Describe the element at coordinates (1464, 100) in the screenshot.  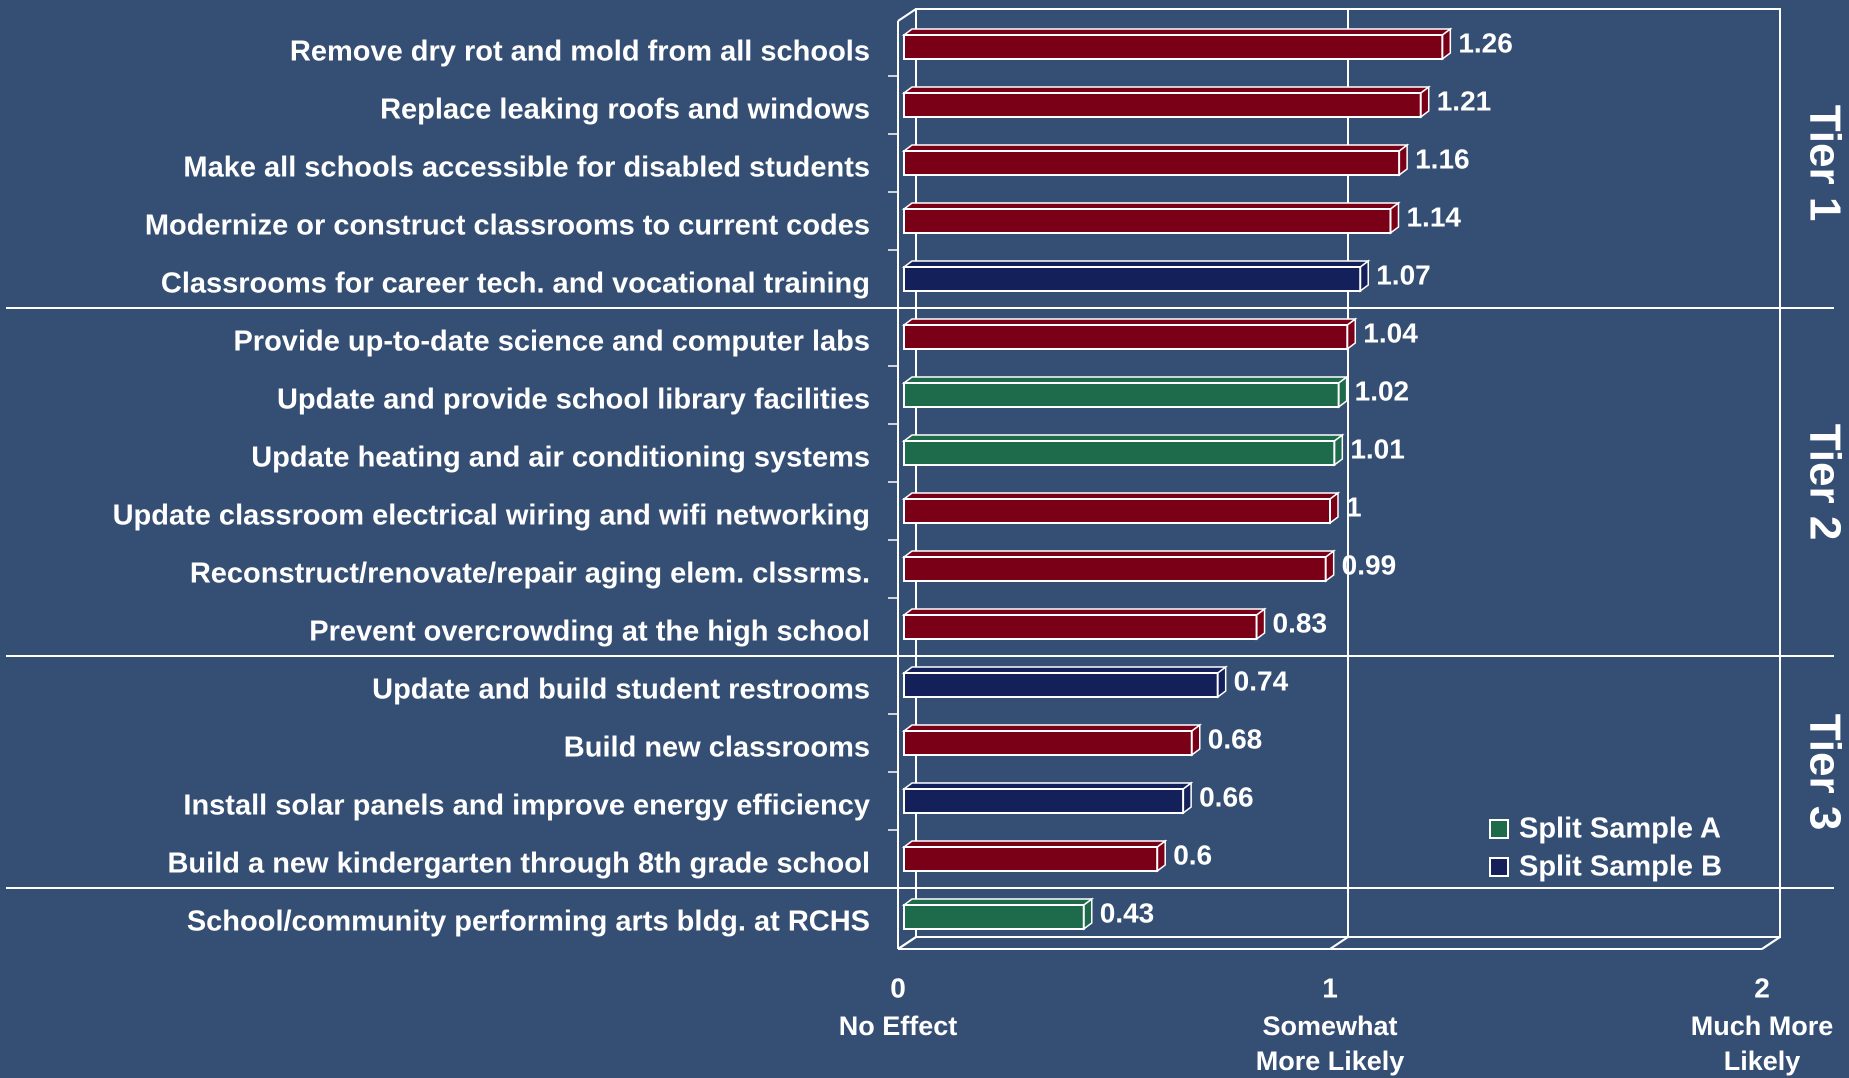
I see `value-label: 1.21` at that location.